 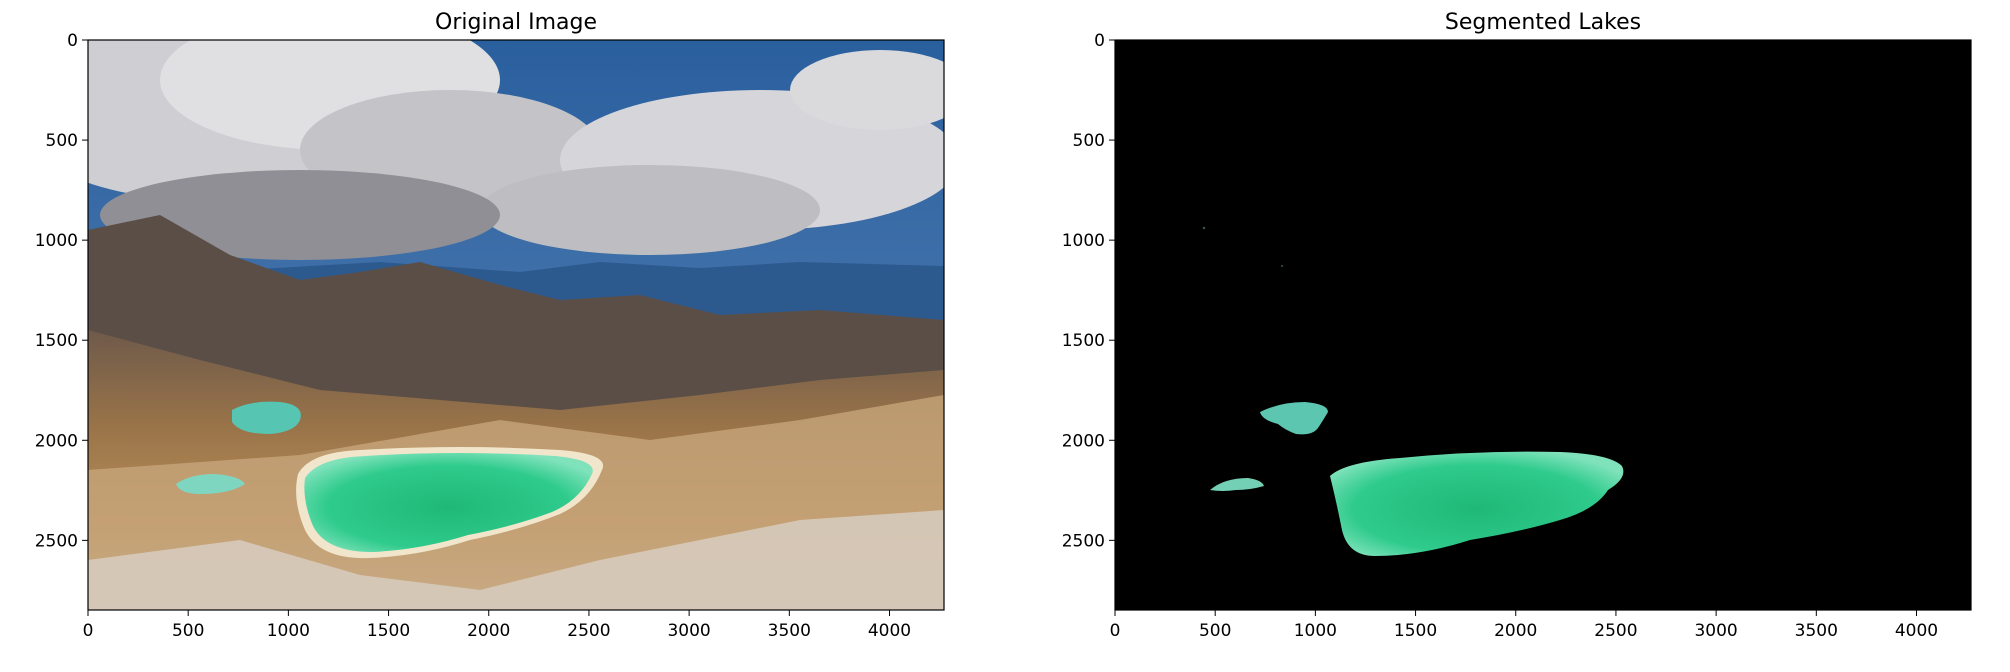 I want to click on chart-title: Segmented Lakes, so click(x=1543, y=22).